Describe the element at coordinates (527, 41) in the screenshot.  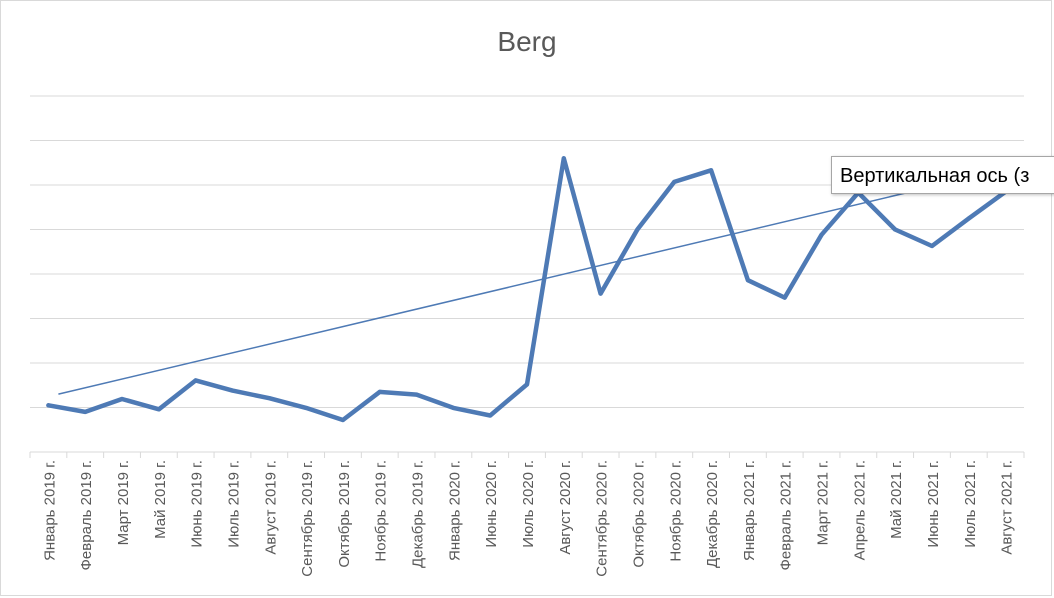
I see `chart-title: Berg` at that location.